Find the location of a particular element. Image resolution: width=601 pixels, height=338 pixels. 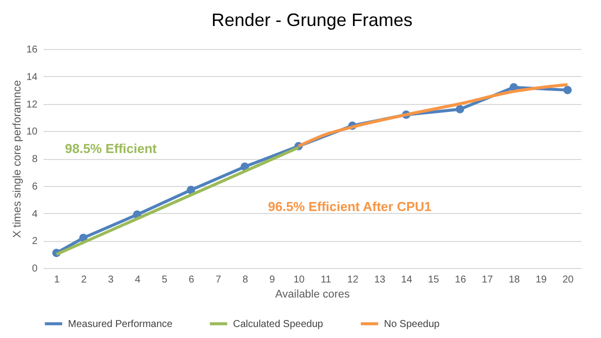

y-tick-label: 0 is located at coordinates (35, 269).